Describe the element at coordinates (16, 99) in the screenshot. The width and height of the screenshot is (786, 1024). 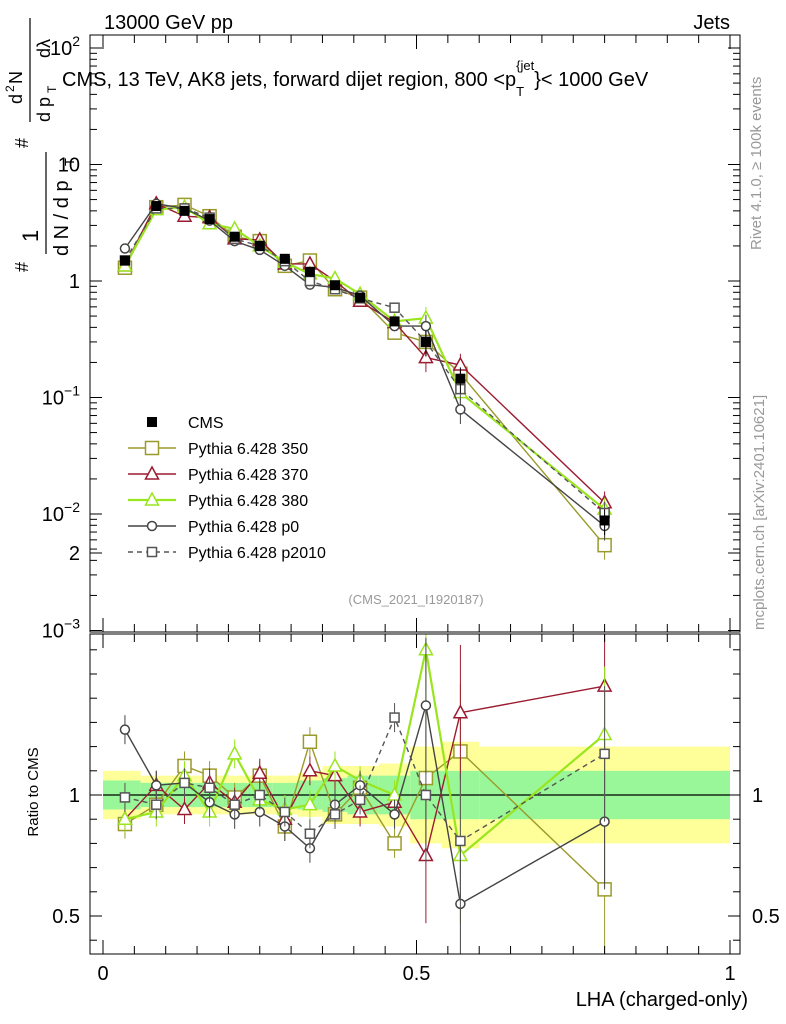
I see `svg-text: d` at that location.